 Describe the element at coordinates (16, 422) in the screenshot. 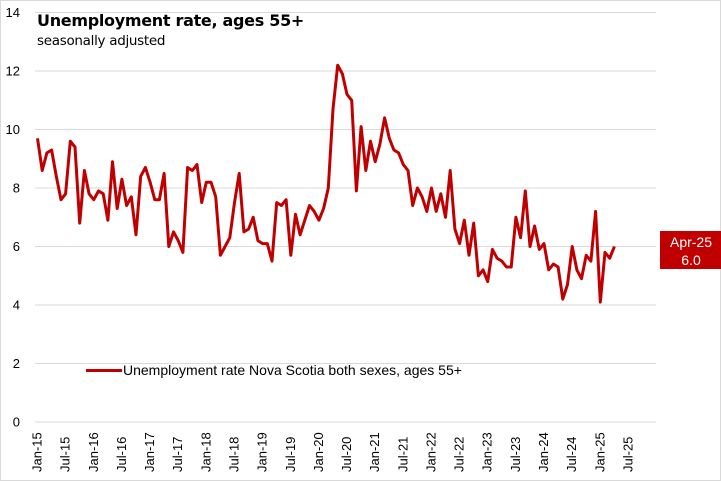

I see `y-tick-label: 0` at that location.